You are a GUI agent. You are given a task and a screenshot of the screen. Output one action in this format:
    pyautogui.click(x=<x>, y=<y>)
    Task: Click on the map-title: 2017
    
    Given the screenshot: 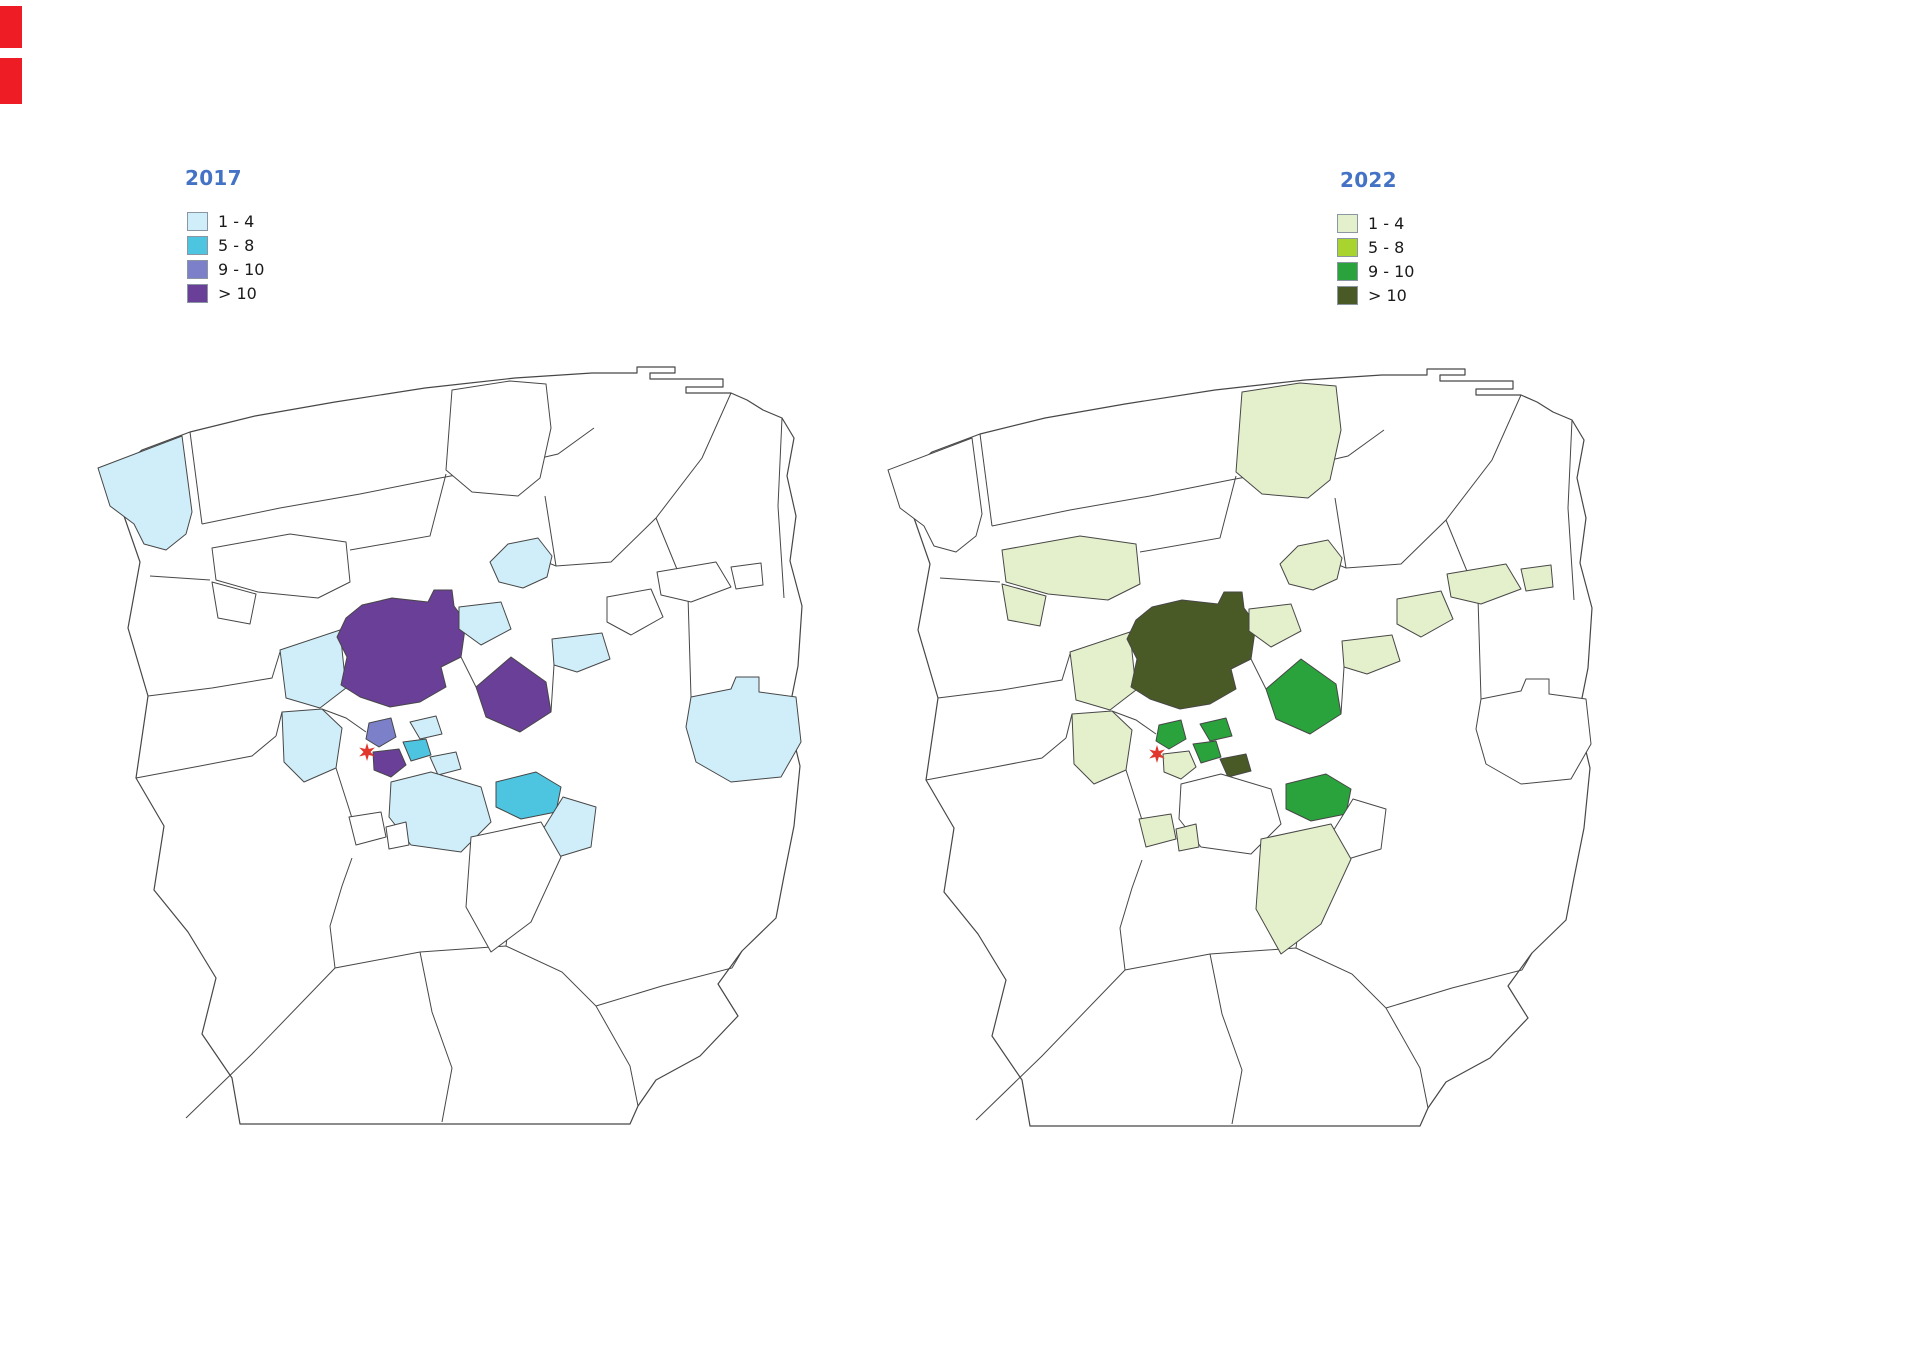 What is the action you would take?
    pyautogui.click(x=213, y=178)
    